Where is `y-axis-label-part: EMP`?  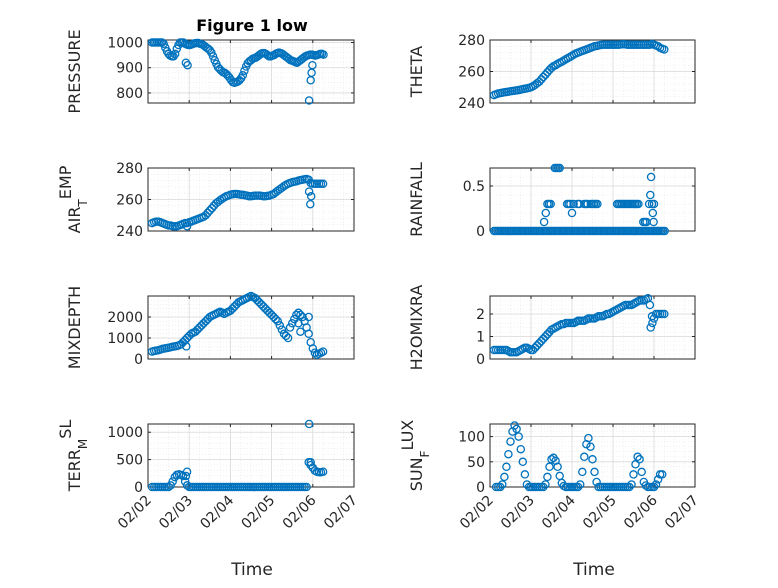
y-axis-label-part: EMP is located at coordinates (65, 182).